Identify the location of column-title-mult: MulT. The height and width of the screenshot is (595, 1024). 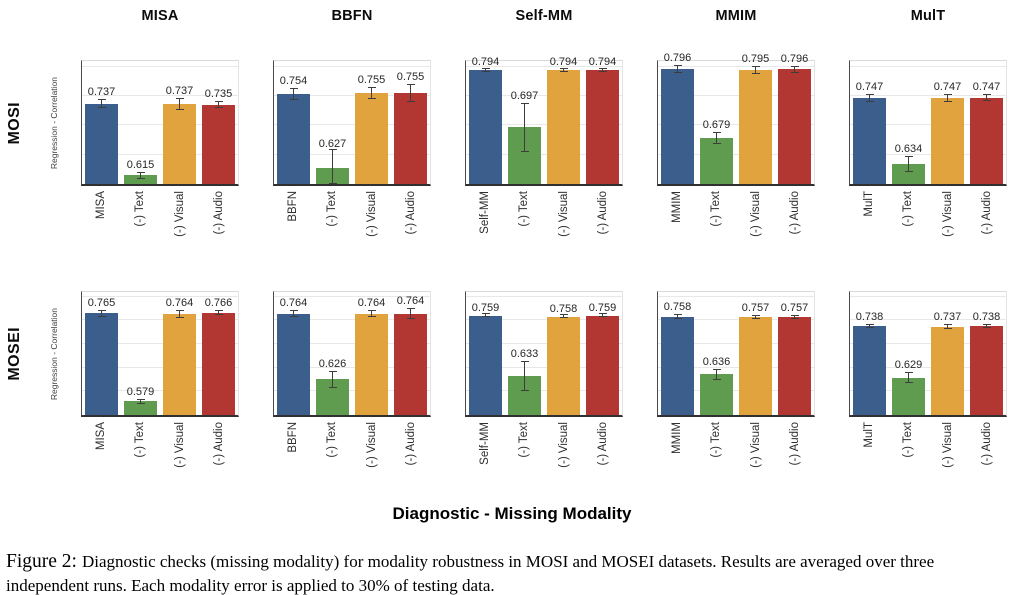
(928, 16).